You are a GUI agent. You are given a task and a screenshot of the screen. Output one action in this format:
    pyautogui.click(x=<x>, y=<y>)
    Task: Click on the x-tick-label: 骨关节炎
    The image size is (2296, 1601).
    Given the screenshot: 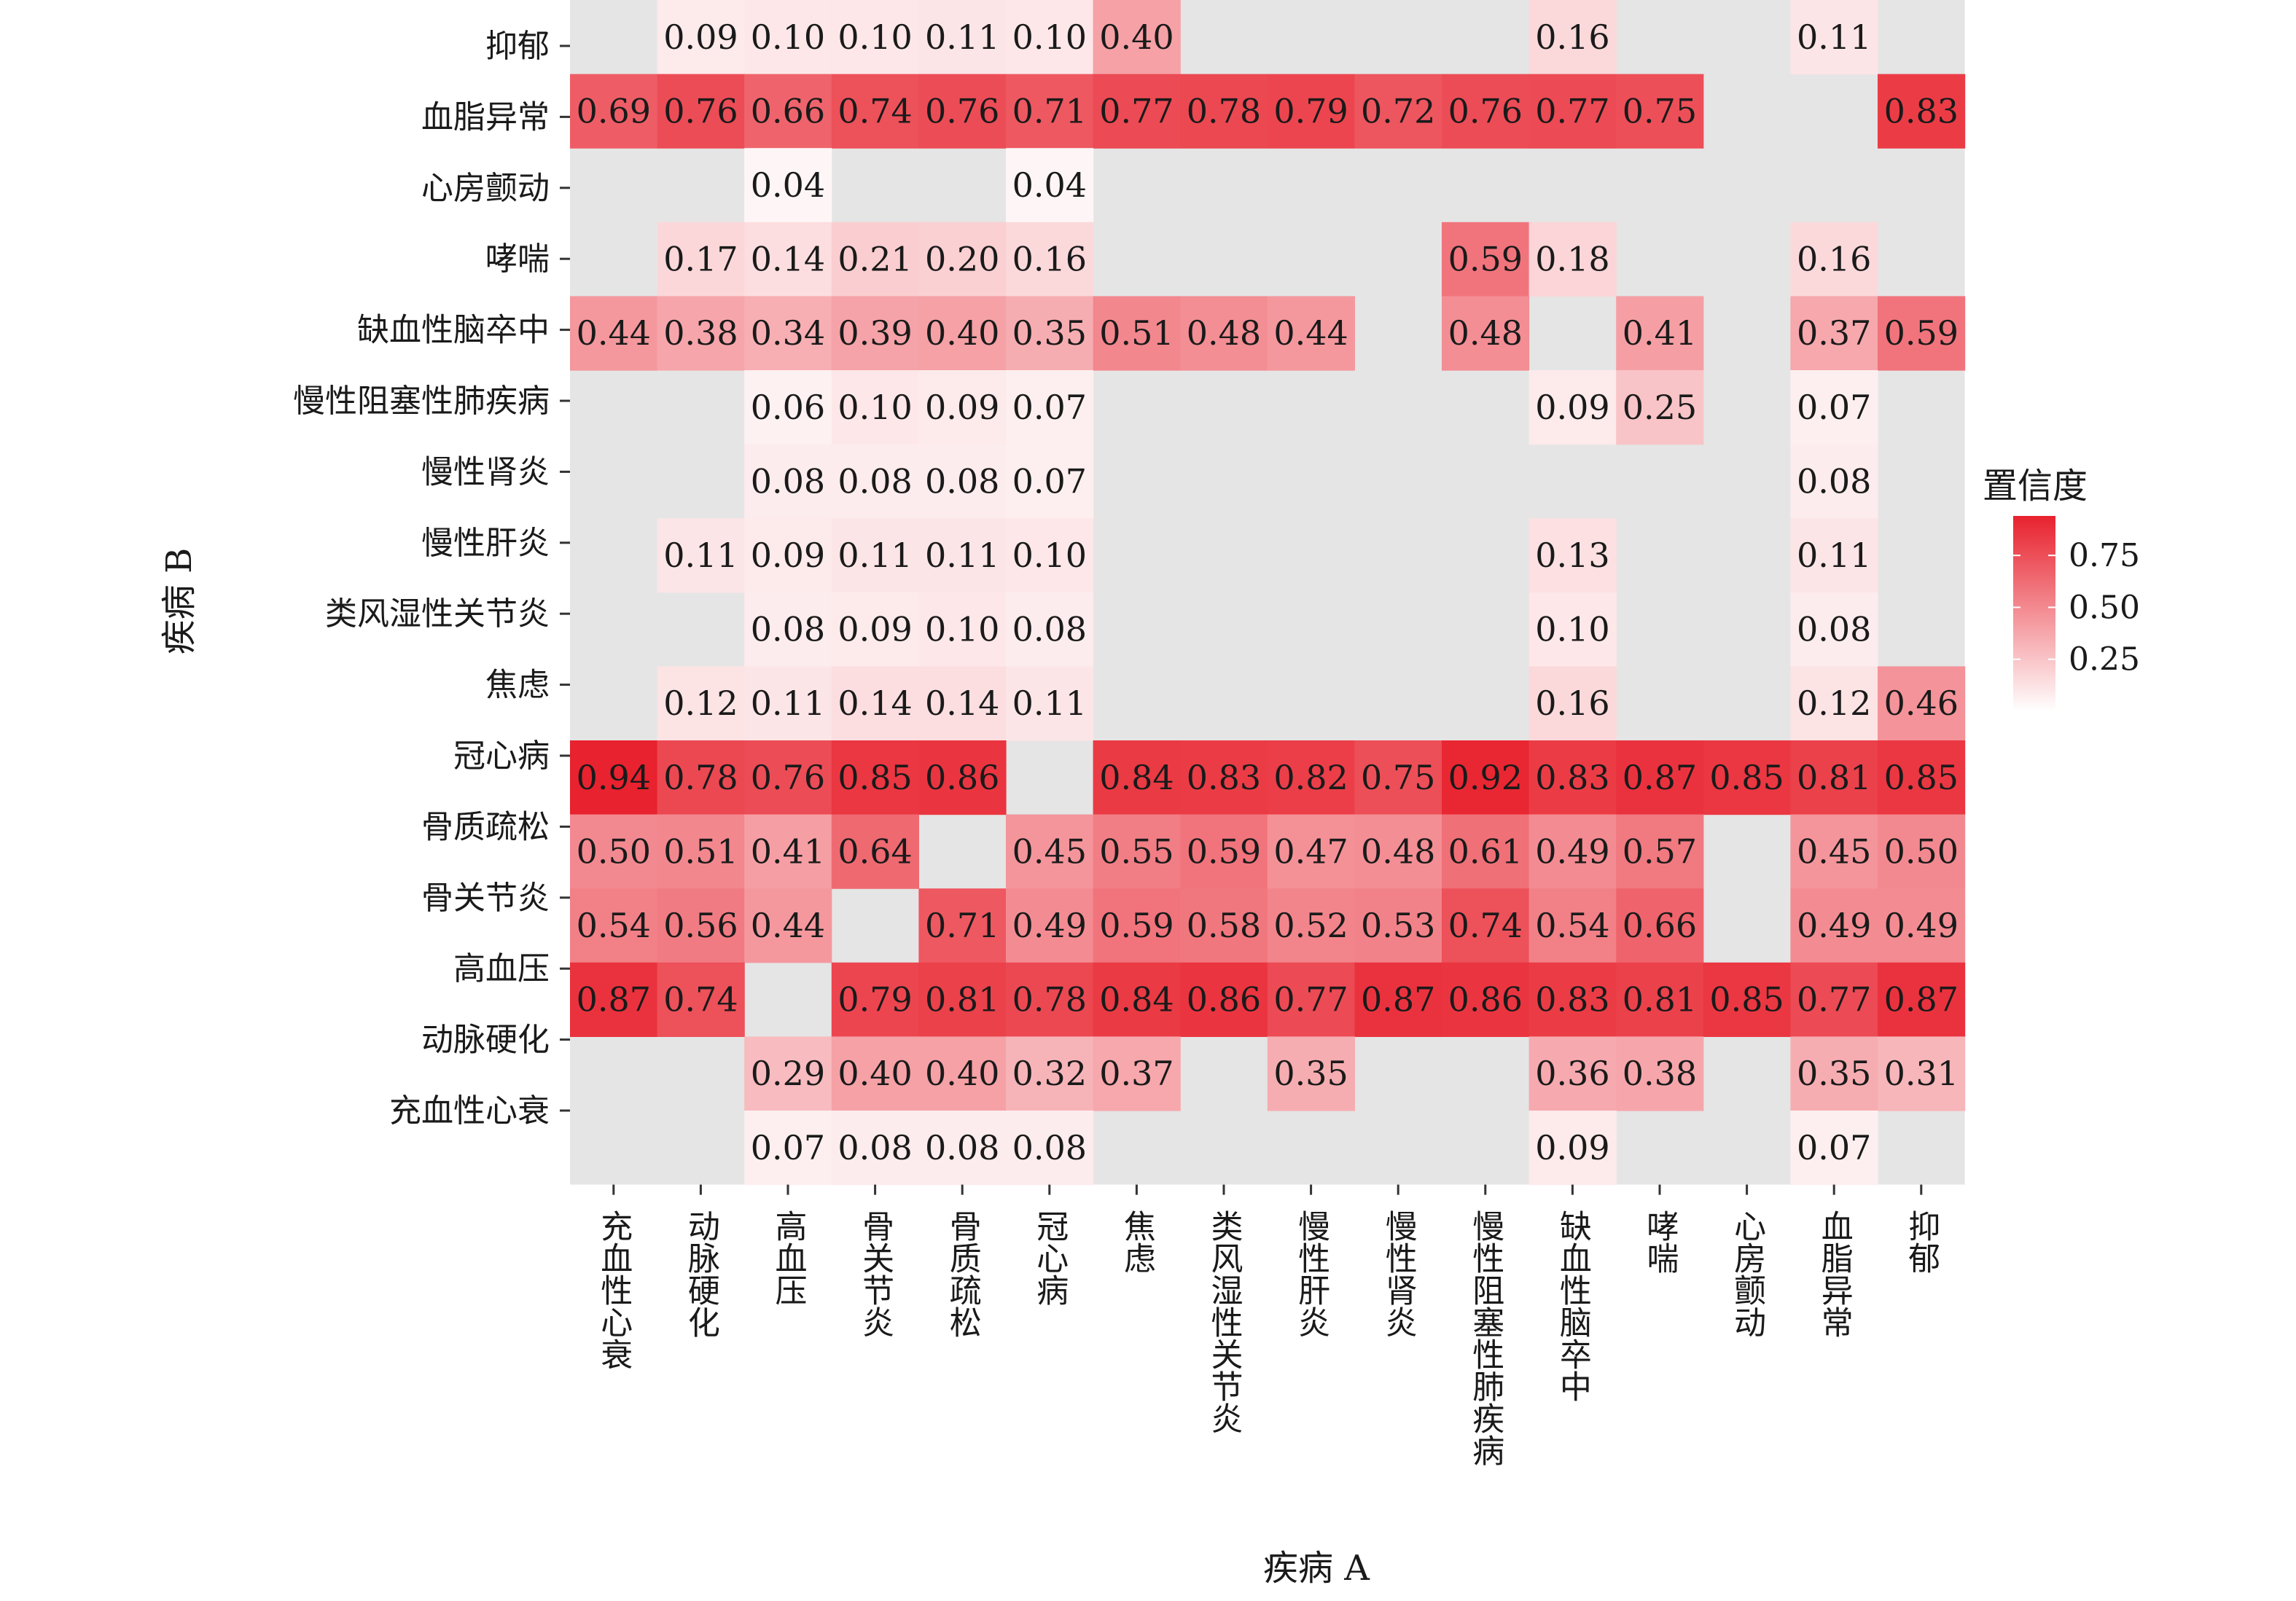 What is the action you would take?
    pyautogui.click(x=875, y=1274)
    